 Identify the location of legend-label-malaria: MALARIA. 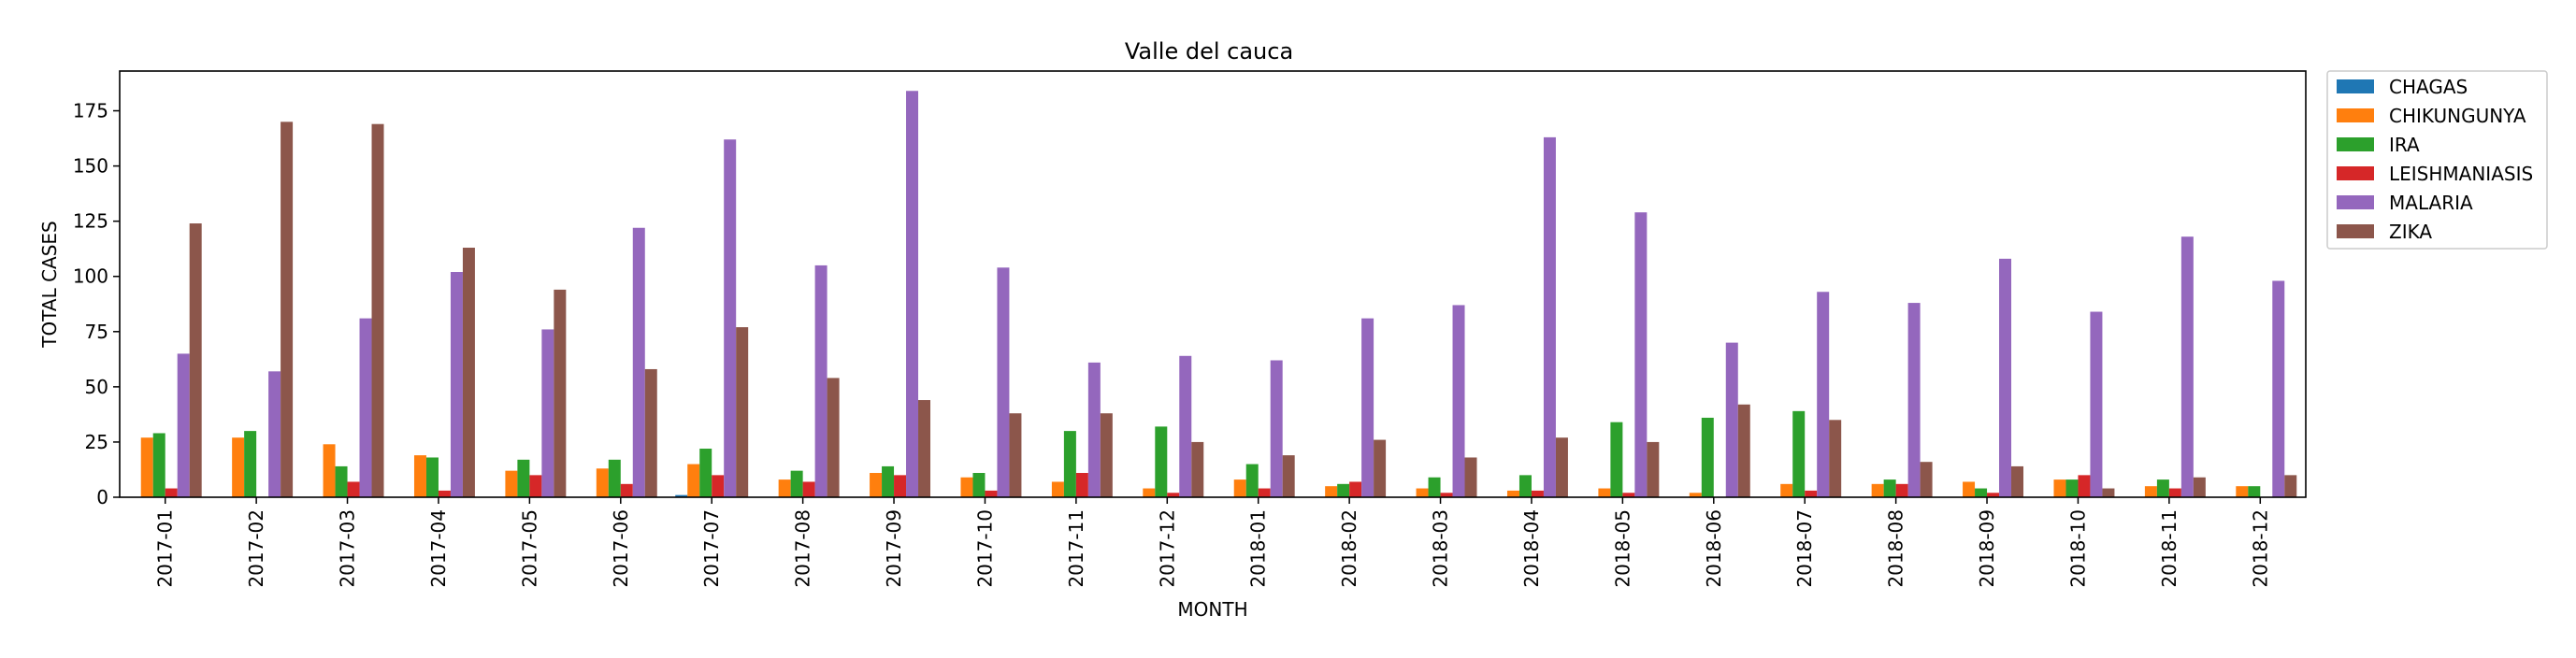
(2431, 203).